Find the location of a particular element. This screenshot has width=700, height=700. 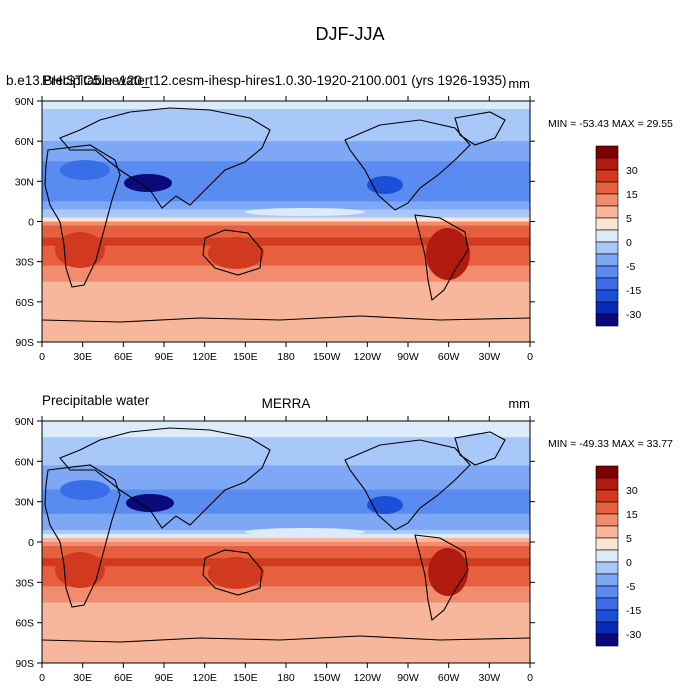

lat-tick-label: 30N is located at coordinates (24, 182).